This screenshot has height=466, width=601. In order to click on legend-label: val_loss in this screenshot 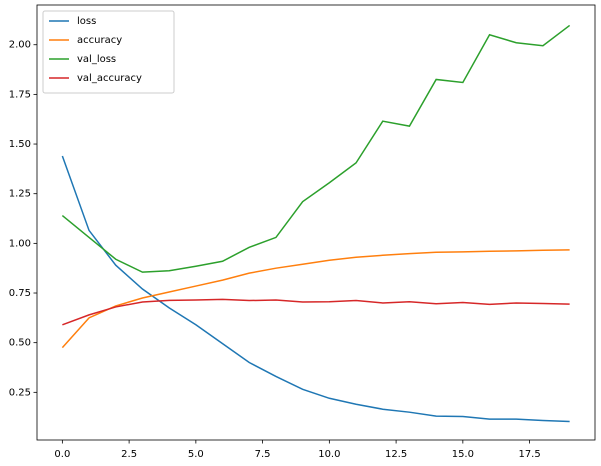, I will do `click(96, 59)`.